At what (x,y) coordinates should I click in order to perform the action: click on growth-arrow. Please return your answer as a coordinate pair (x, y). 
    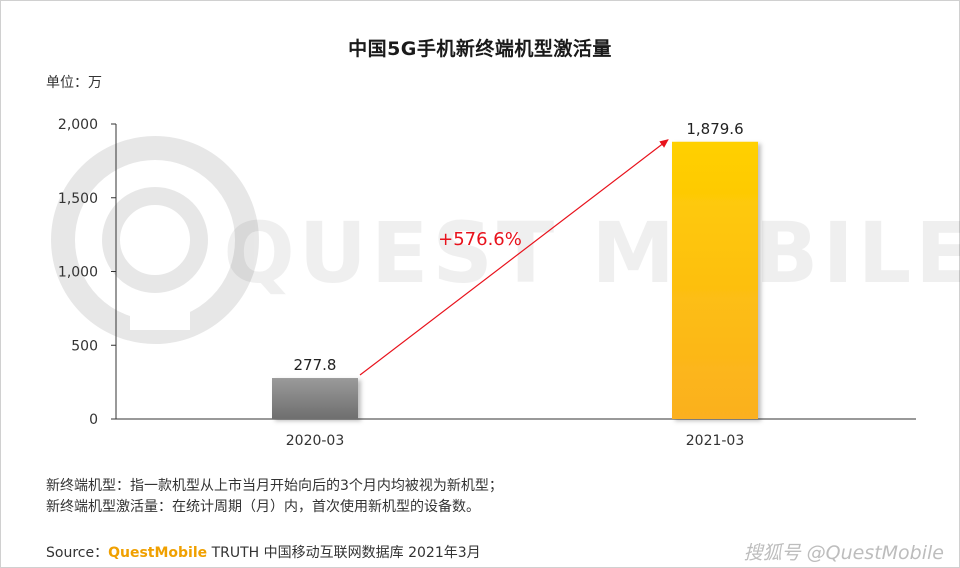
    Looking at the image, I should click on (514, 257).